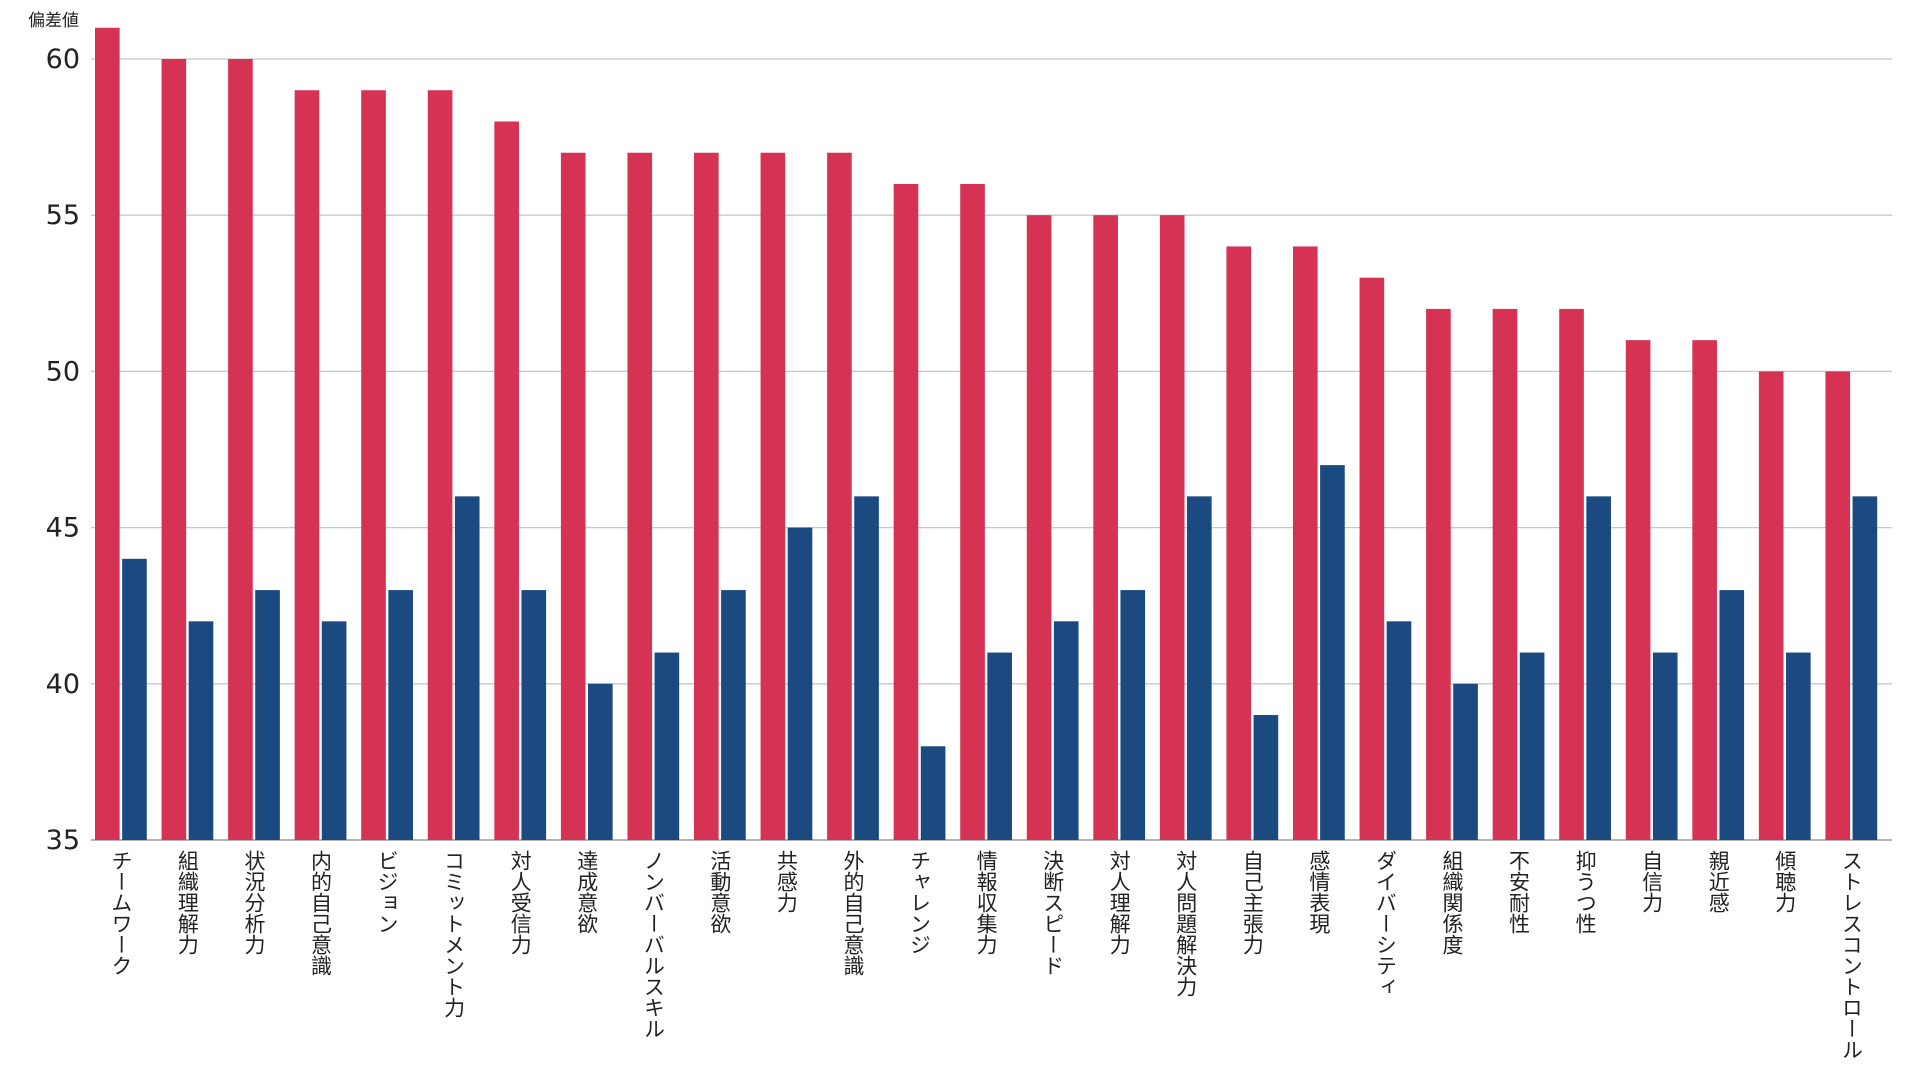  What do you see at coordinates (1718, 881) in the screenshot?
I see `x-tick-label: 親近感` at bounding box center [1718, 881].